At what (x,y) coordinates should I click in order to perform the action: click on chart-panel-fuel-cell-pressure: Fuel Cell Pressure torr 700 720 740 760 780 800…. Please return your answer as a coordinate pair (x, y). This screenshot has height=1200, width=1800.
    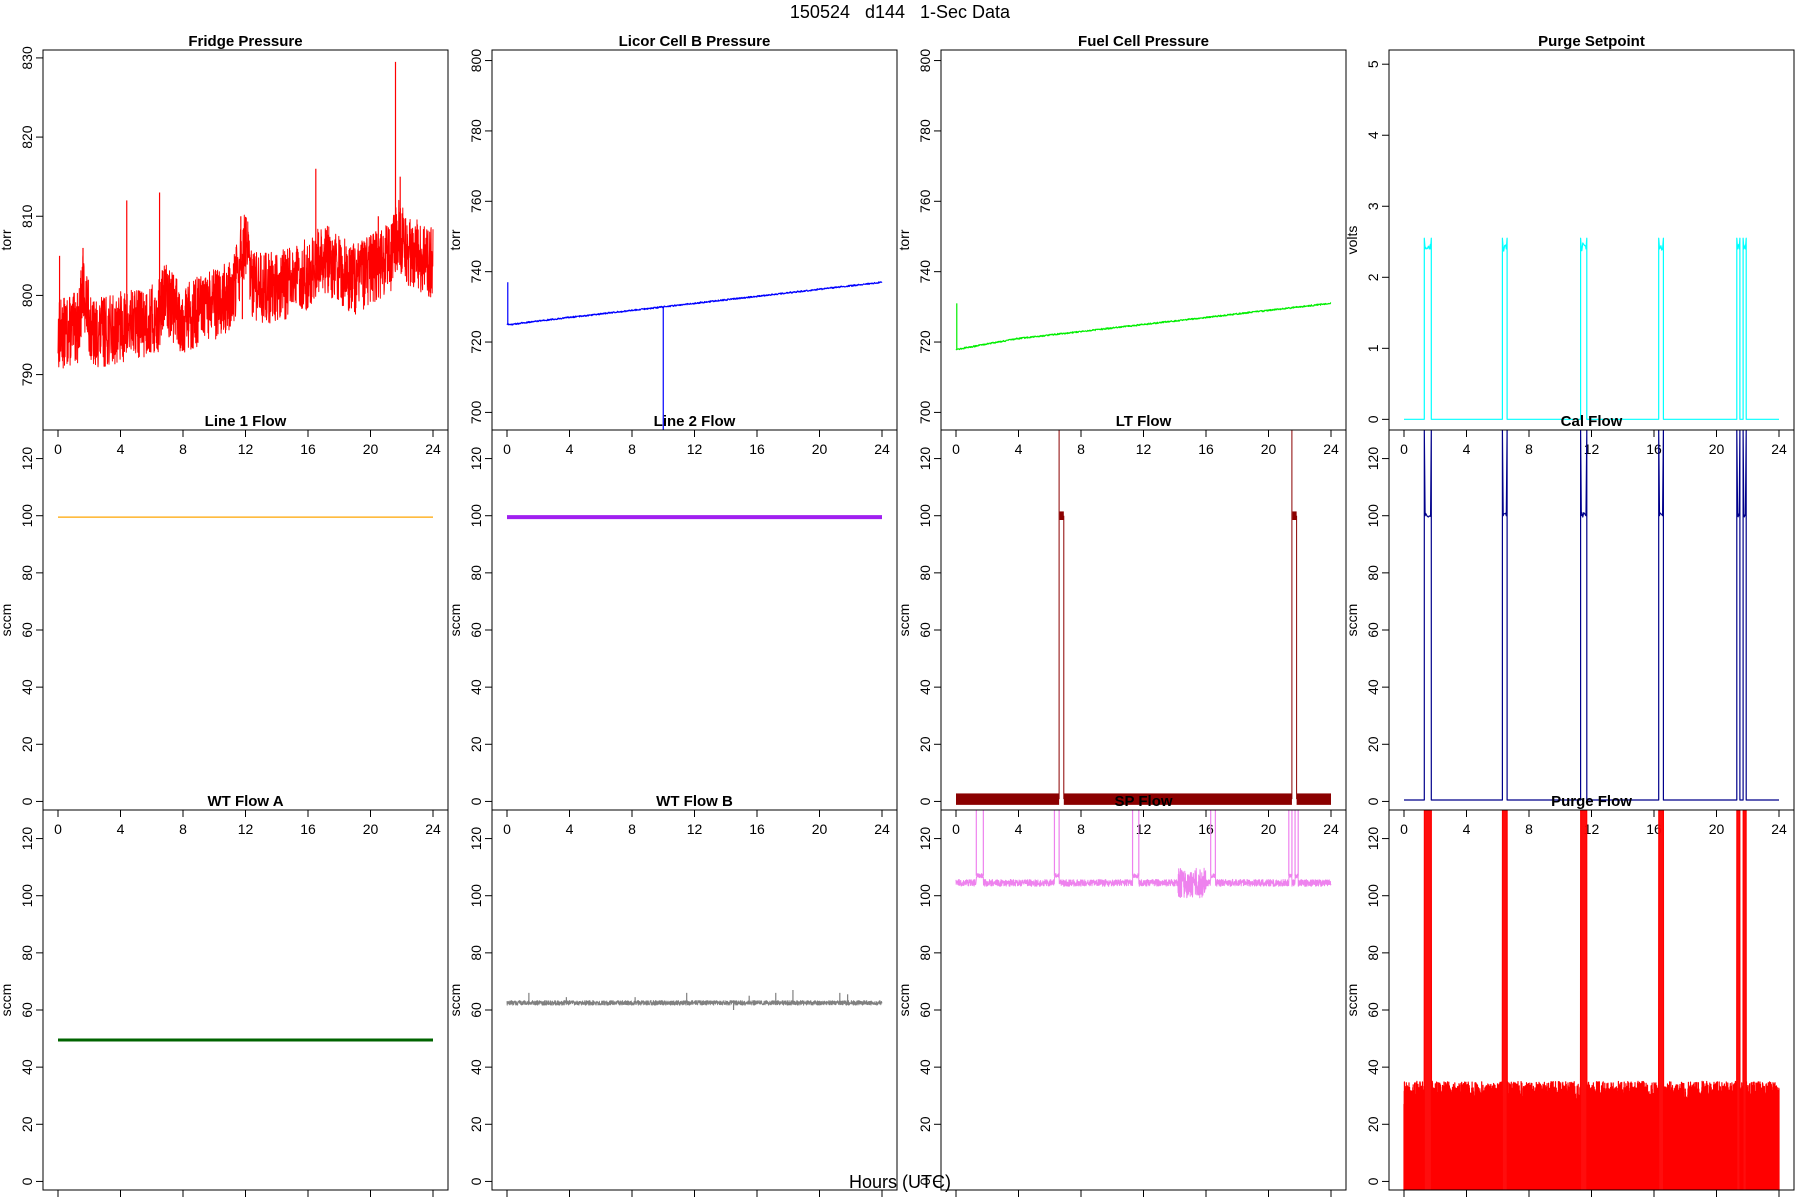
    Looking at the image, I should click on (1121, 245).